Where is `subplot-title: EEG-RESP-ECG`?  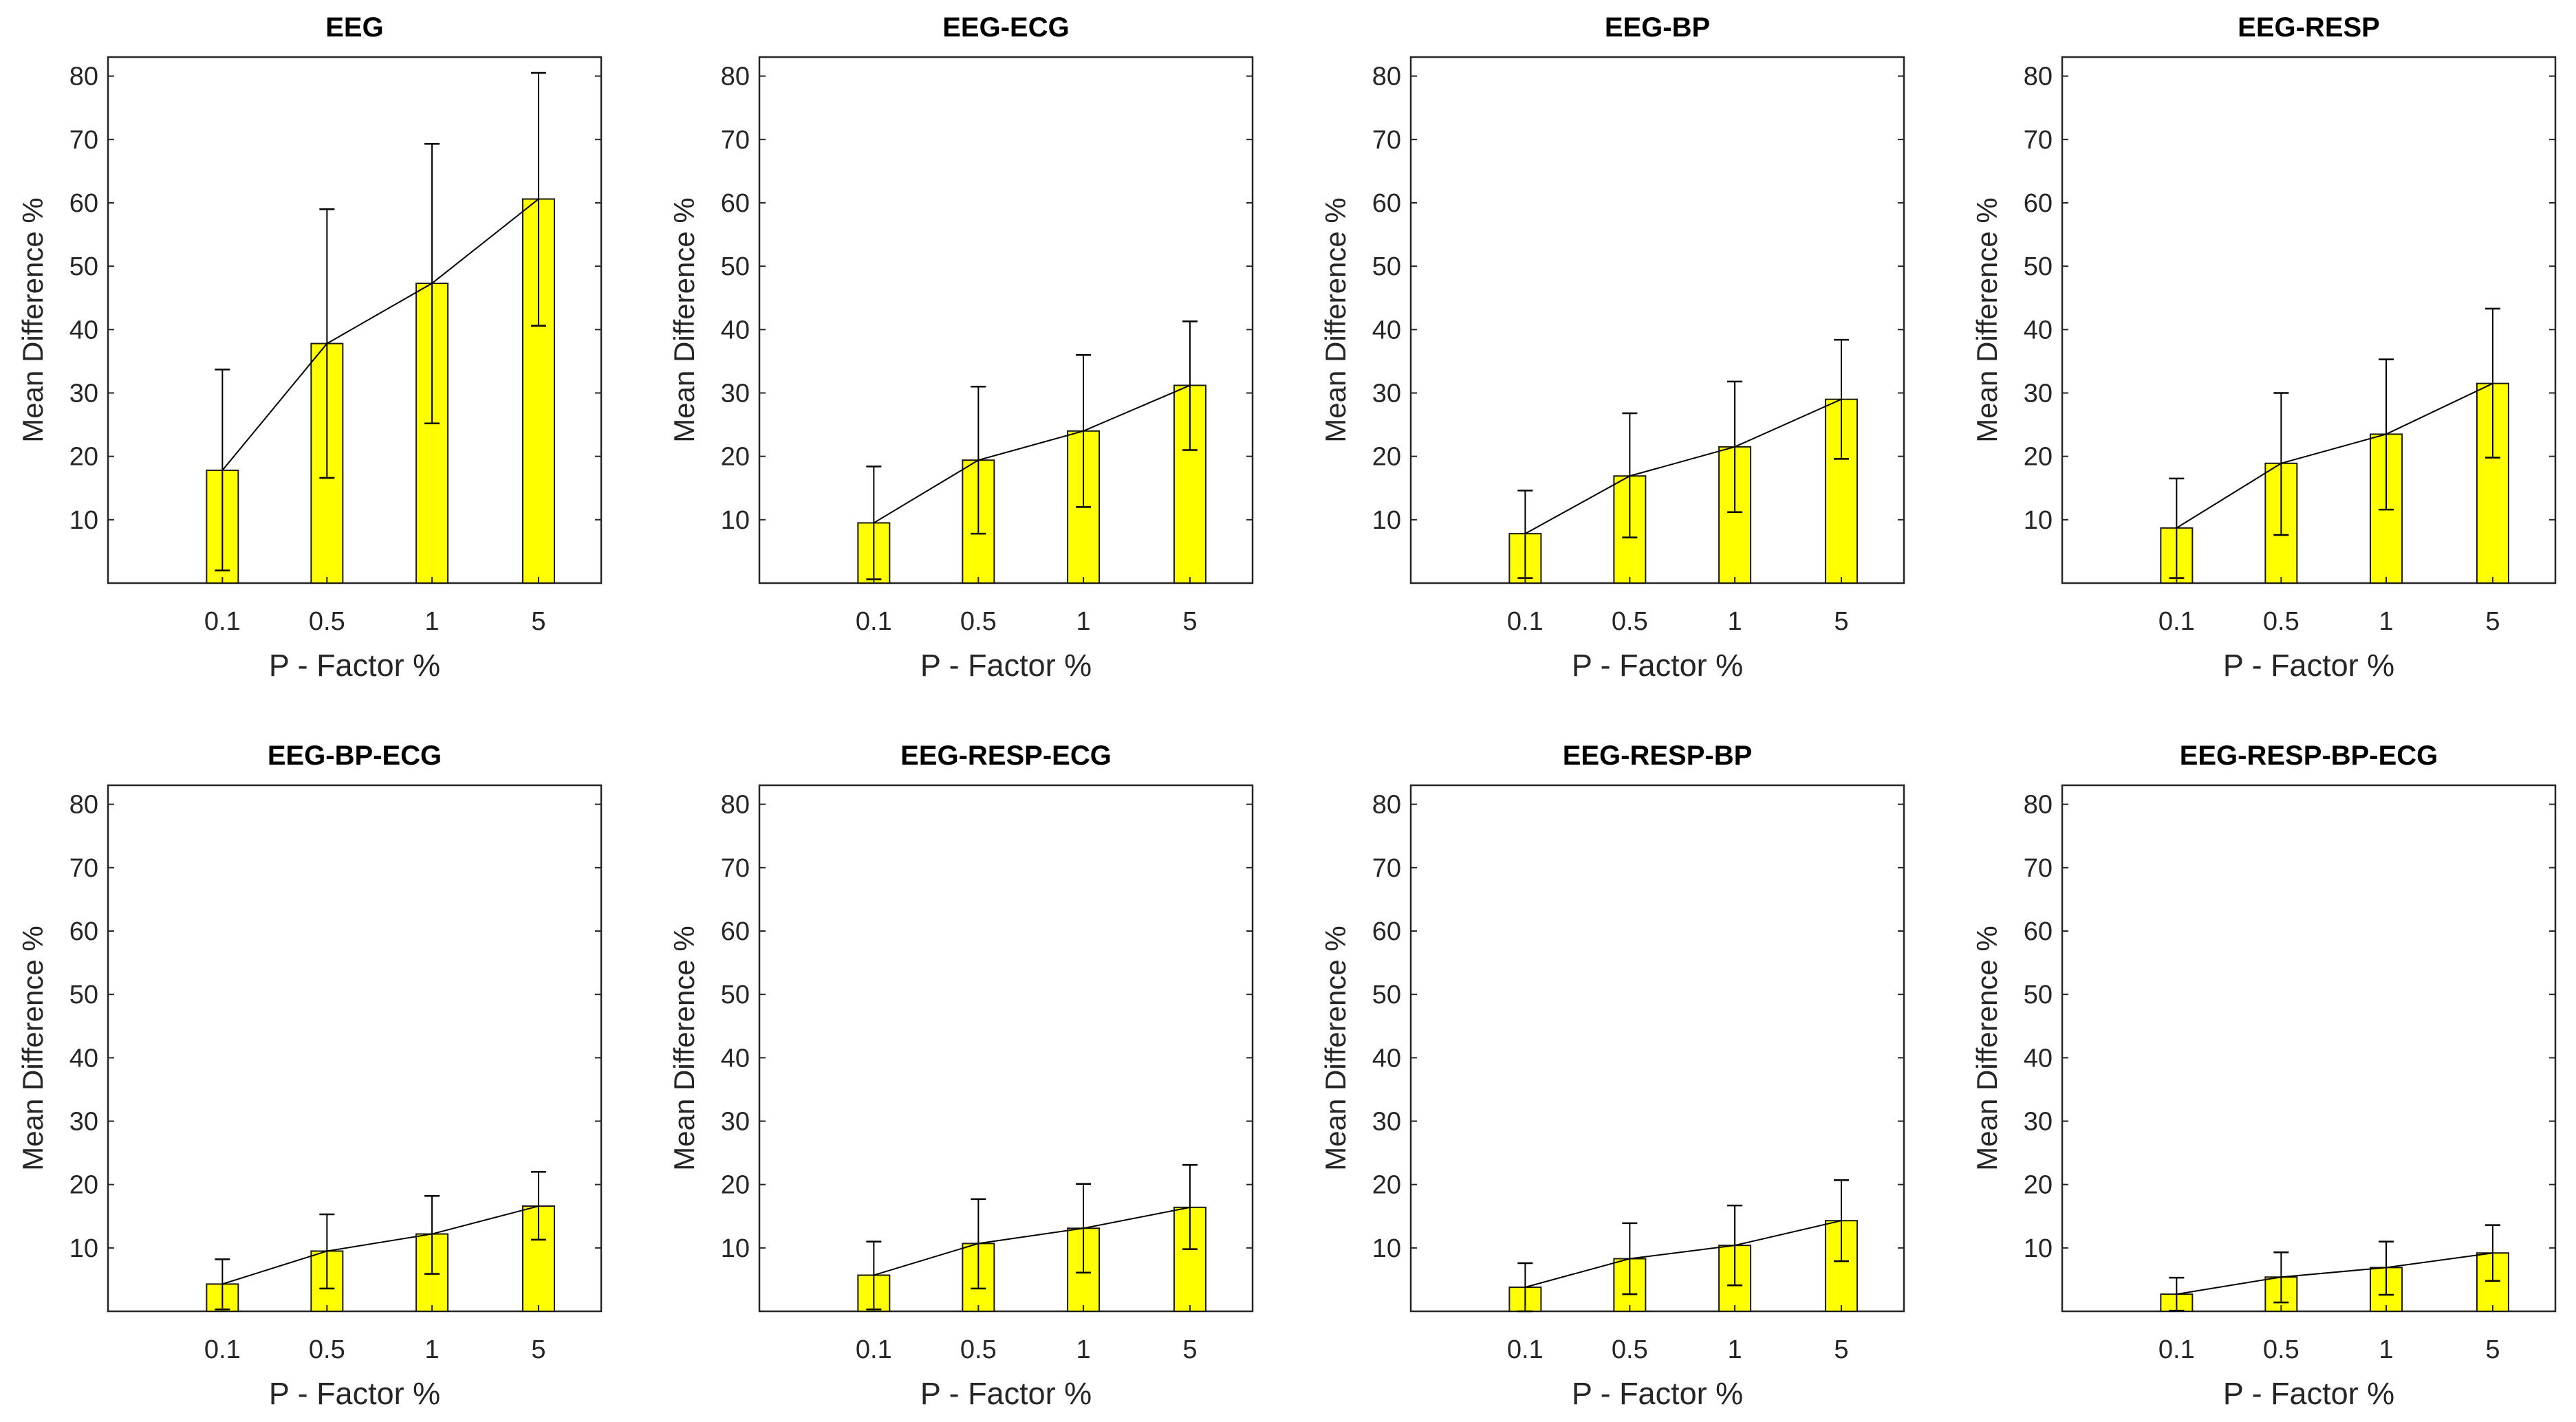 subplot-title: EEG-RESP-ECG is located at coordinates (1006, 756).